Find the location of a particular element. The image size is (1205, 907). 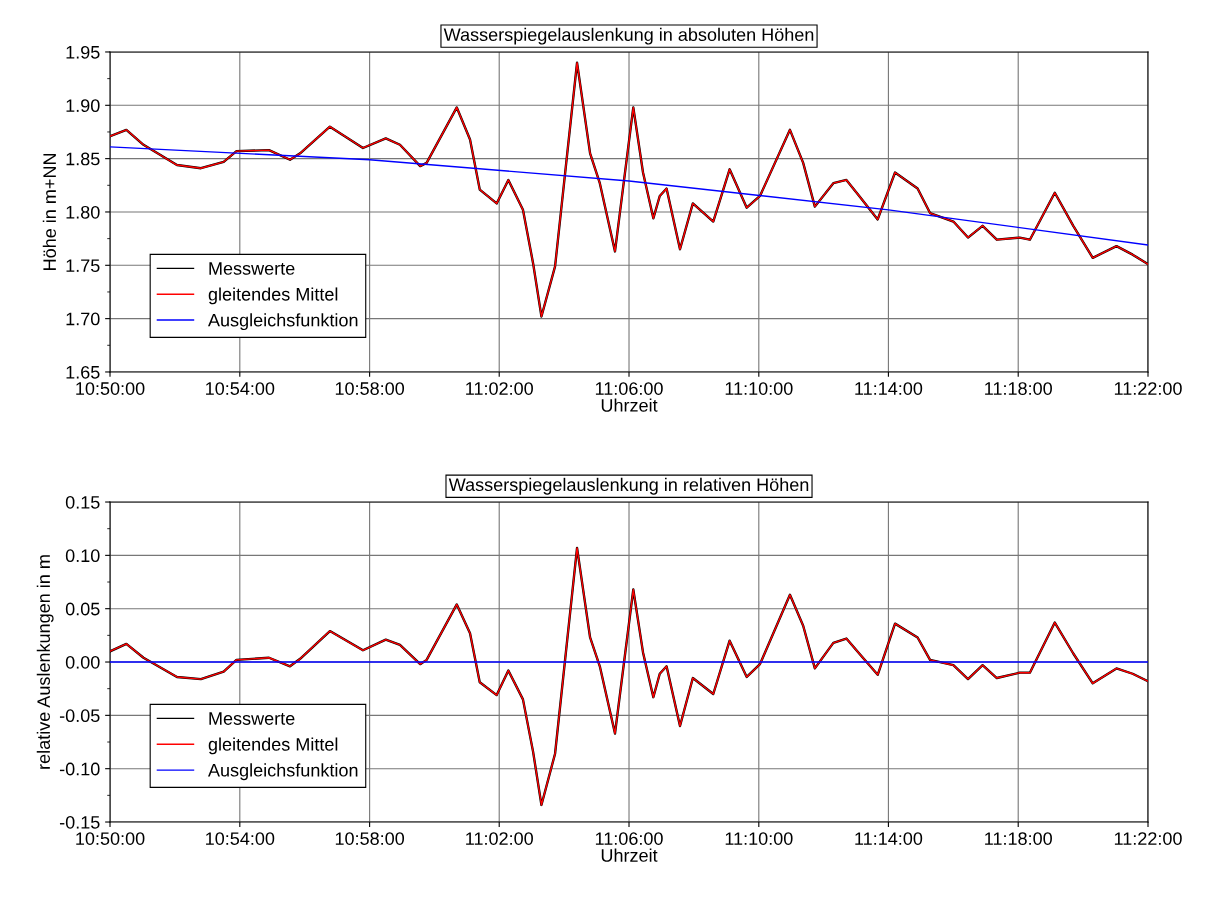

y-tick-label: -0.05 is located at coordinates (79, 716).